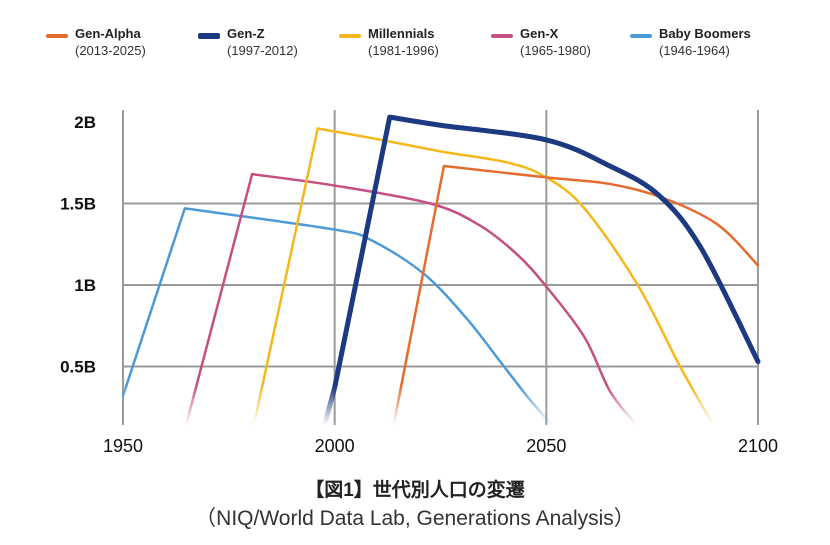 The image size is (830, 545). I want to click on legend-label: Gen-X, so click(539, 33).